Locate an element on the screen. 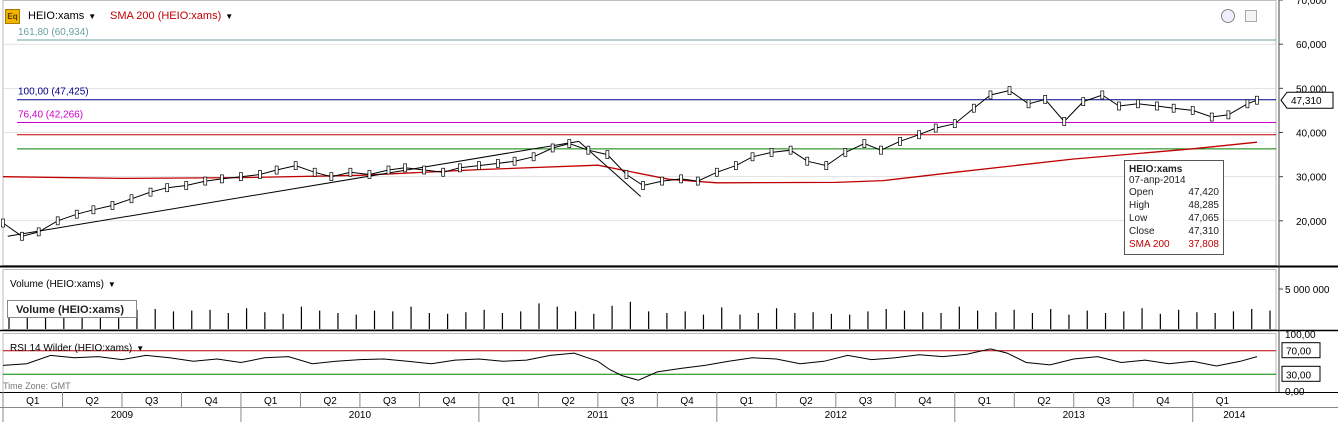  infobox-value: 47,310 is located at coordinates (1203, 231).